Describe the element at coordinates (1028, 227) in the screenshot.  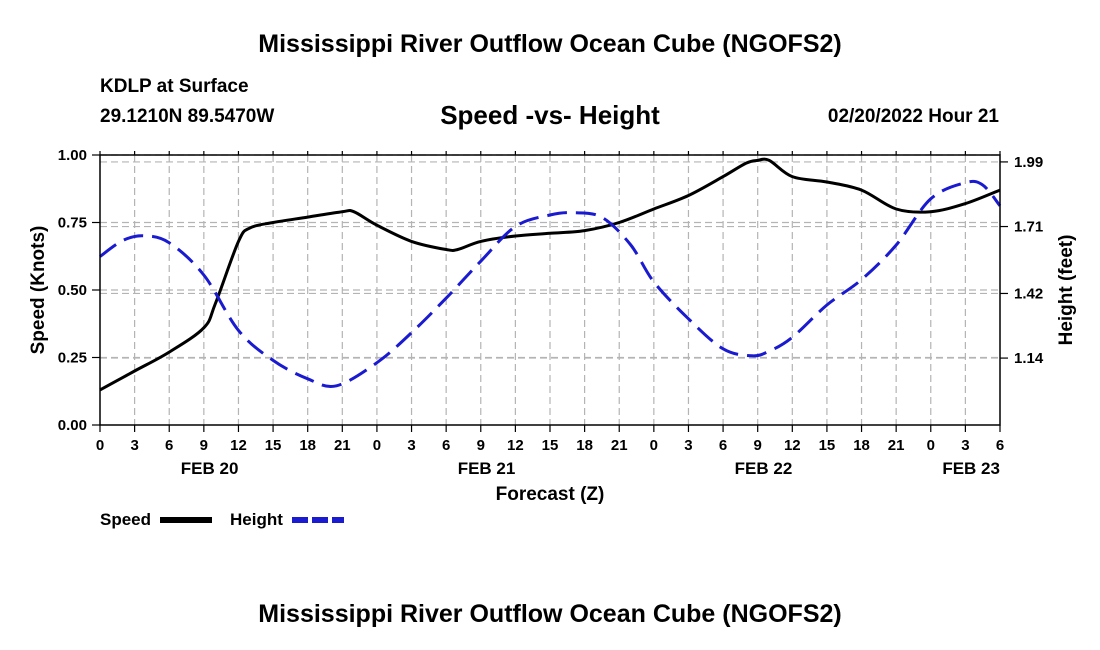
I see `y2-tick-label: 1.71` at that location.